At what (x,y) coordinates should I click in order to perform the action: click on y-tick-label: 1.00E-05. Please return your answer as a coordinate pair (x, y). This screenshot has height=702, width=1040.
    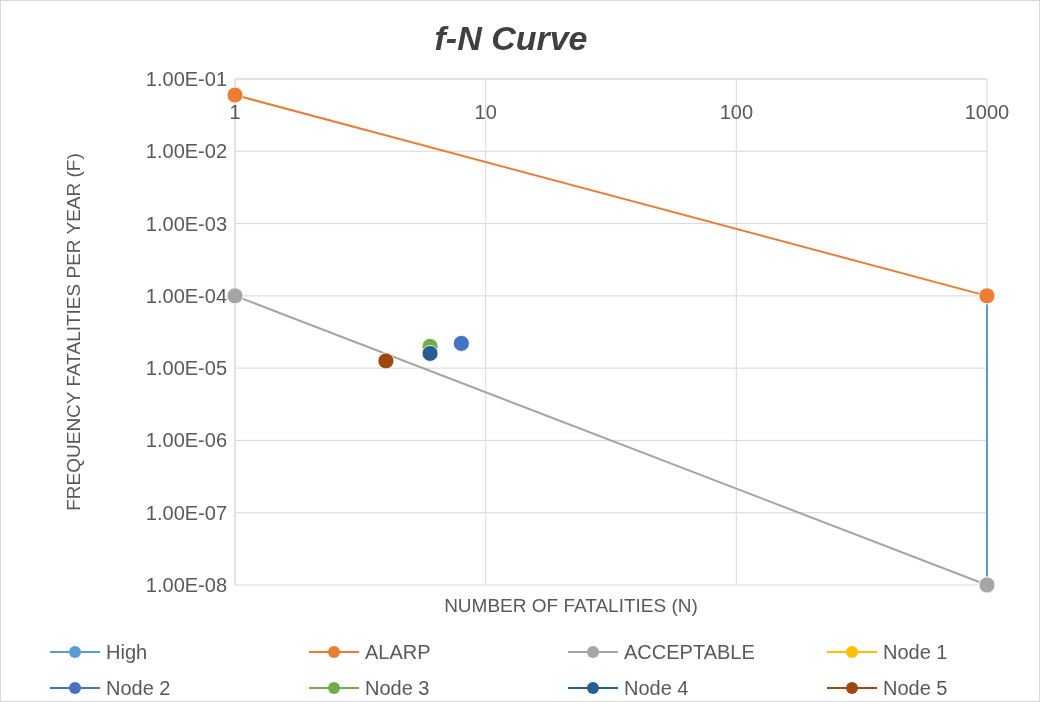
    Looking at the image, I should click on (186, 368).